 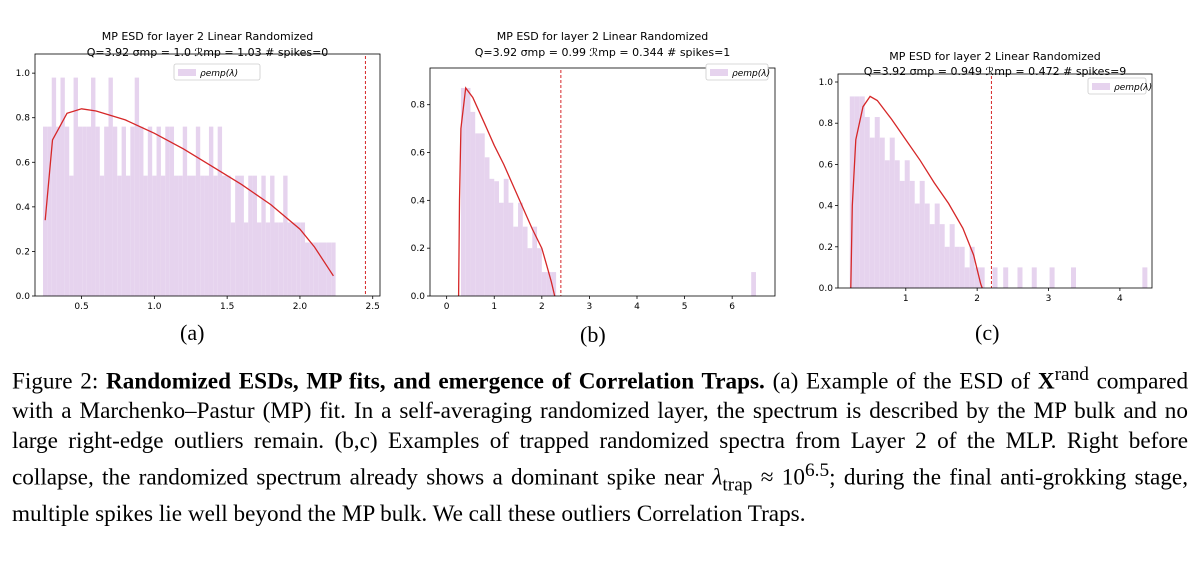 What do you see at coordinates (447, 307) in the screenshot?
I see `x-tick-label: 0` at bounding box center [447, 307].